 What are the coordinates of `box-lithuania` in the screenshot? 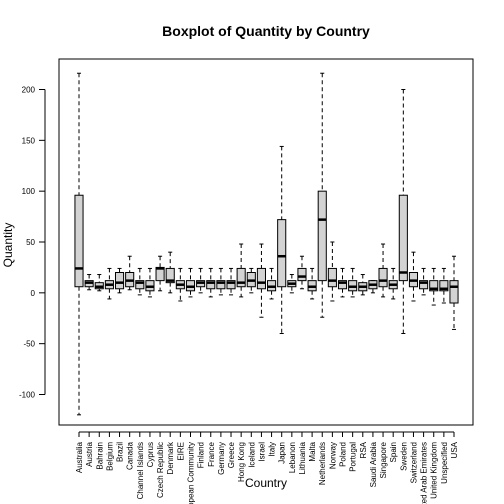 It's located at (302, 272).